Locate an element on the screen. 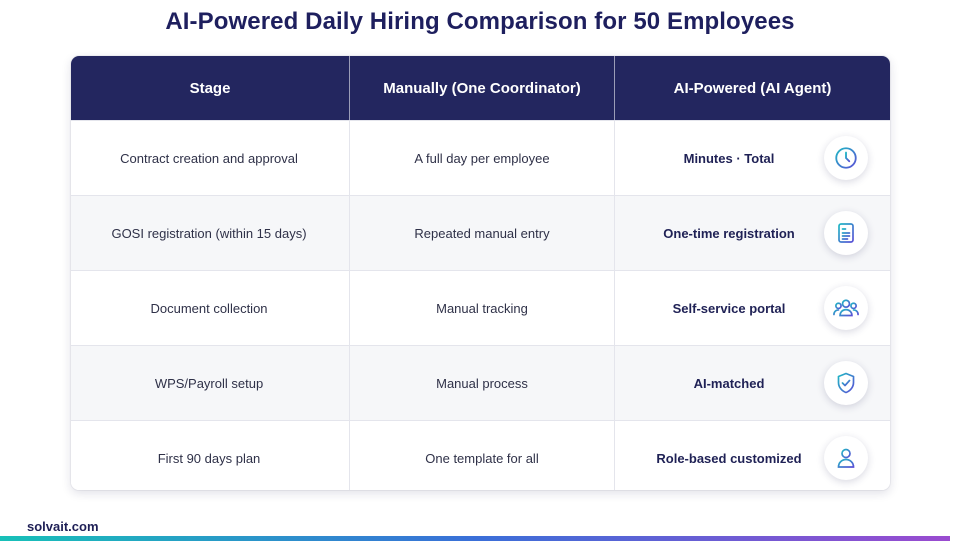  footer-brand: solvait.com is located at coordinates (63, 526).